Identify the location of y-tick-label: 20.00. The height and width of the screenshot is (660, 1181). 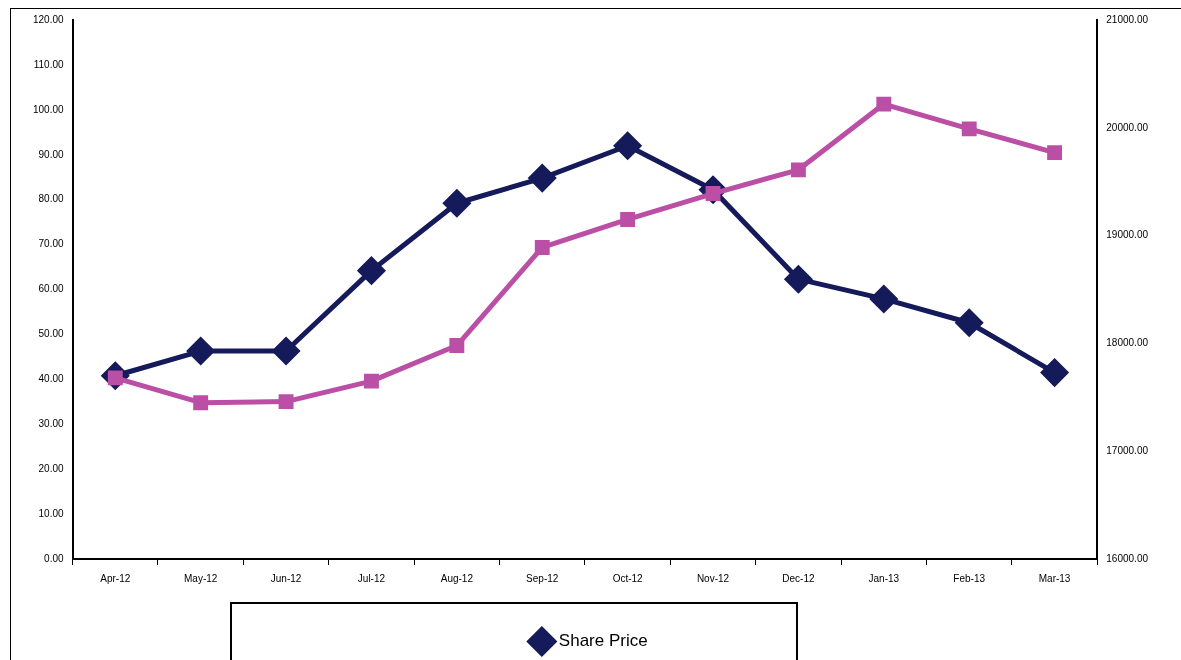
(51, 468).